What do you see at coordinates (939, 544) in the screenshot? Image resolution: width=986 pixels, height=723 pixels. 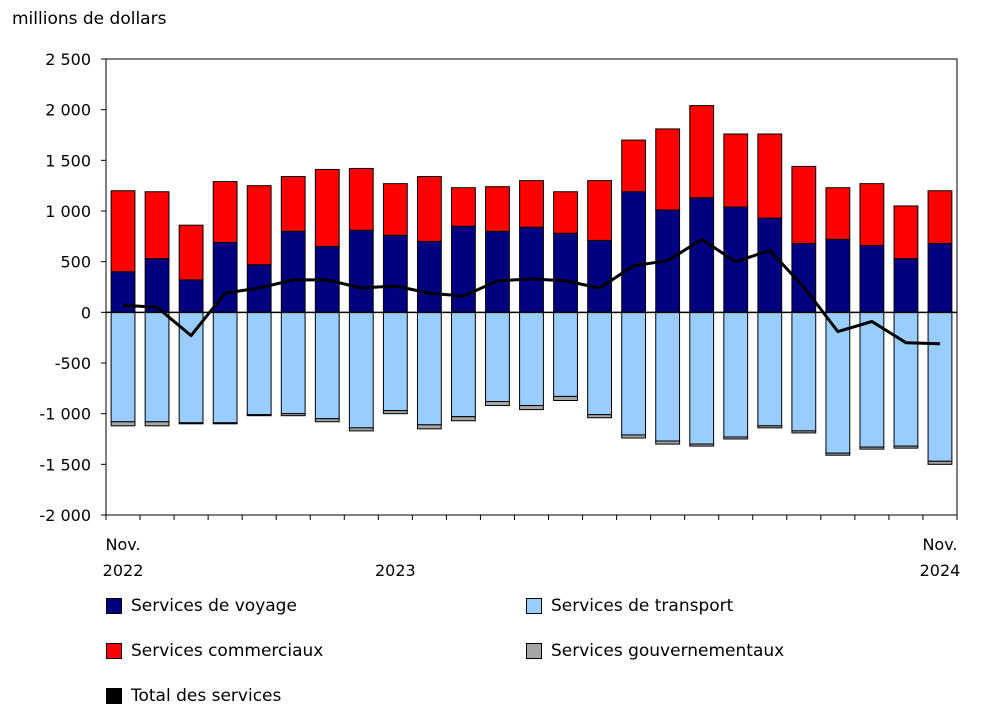 I see `x-tick-label-month: Nov.` at bounding box center [939, 544].